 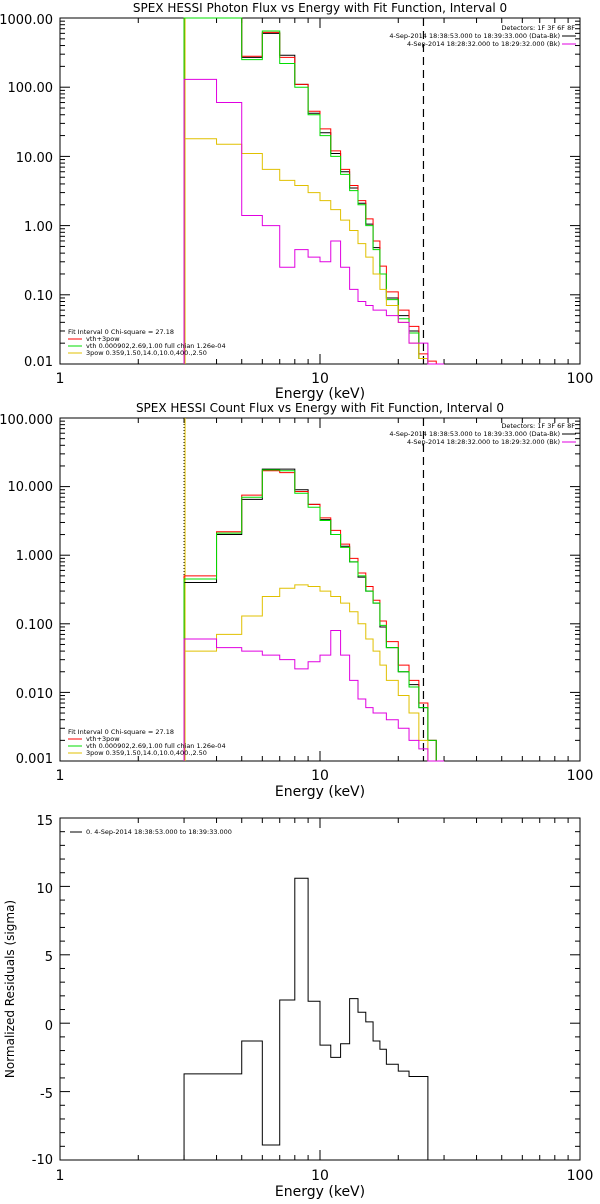 I want to click on residuals-y-tick-labels: 15 10 5 0 -5 -10, so click(x=42, y=991).